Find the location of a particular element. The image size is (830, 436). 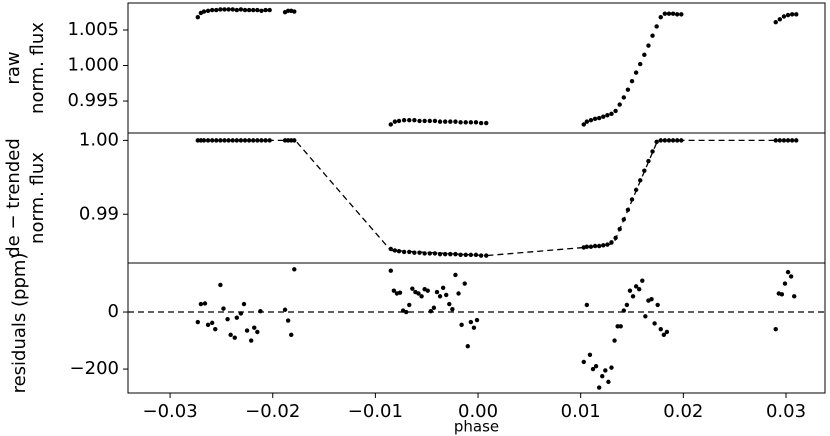

y-axis-label: norm. flux is located at coordinates (37, 68).